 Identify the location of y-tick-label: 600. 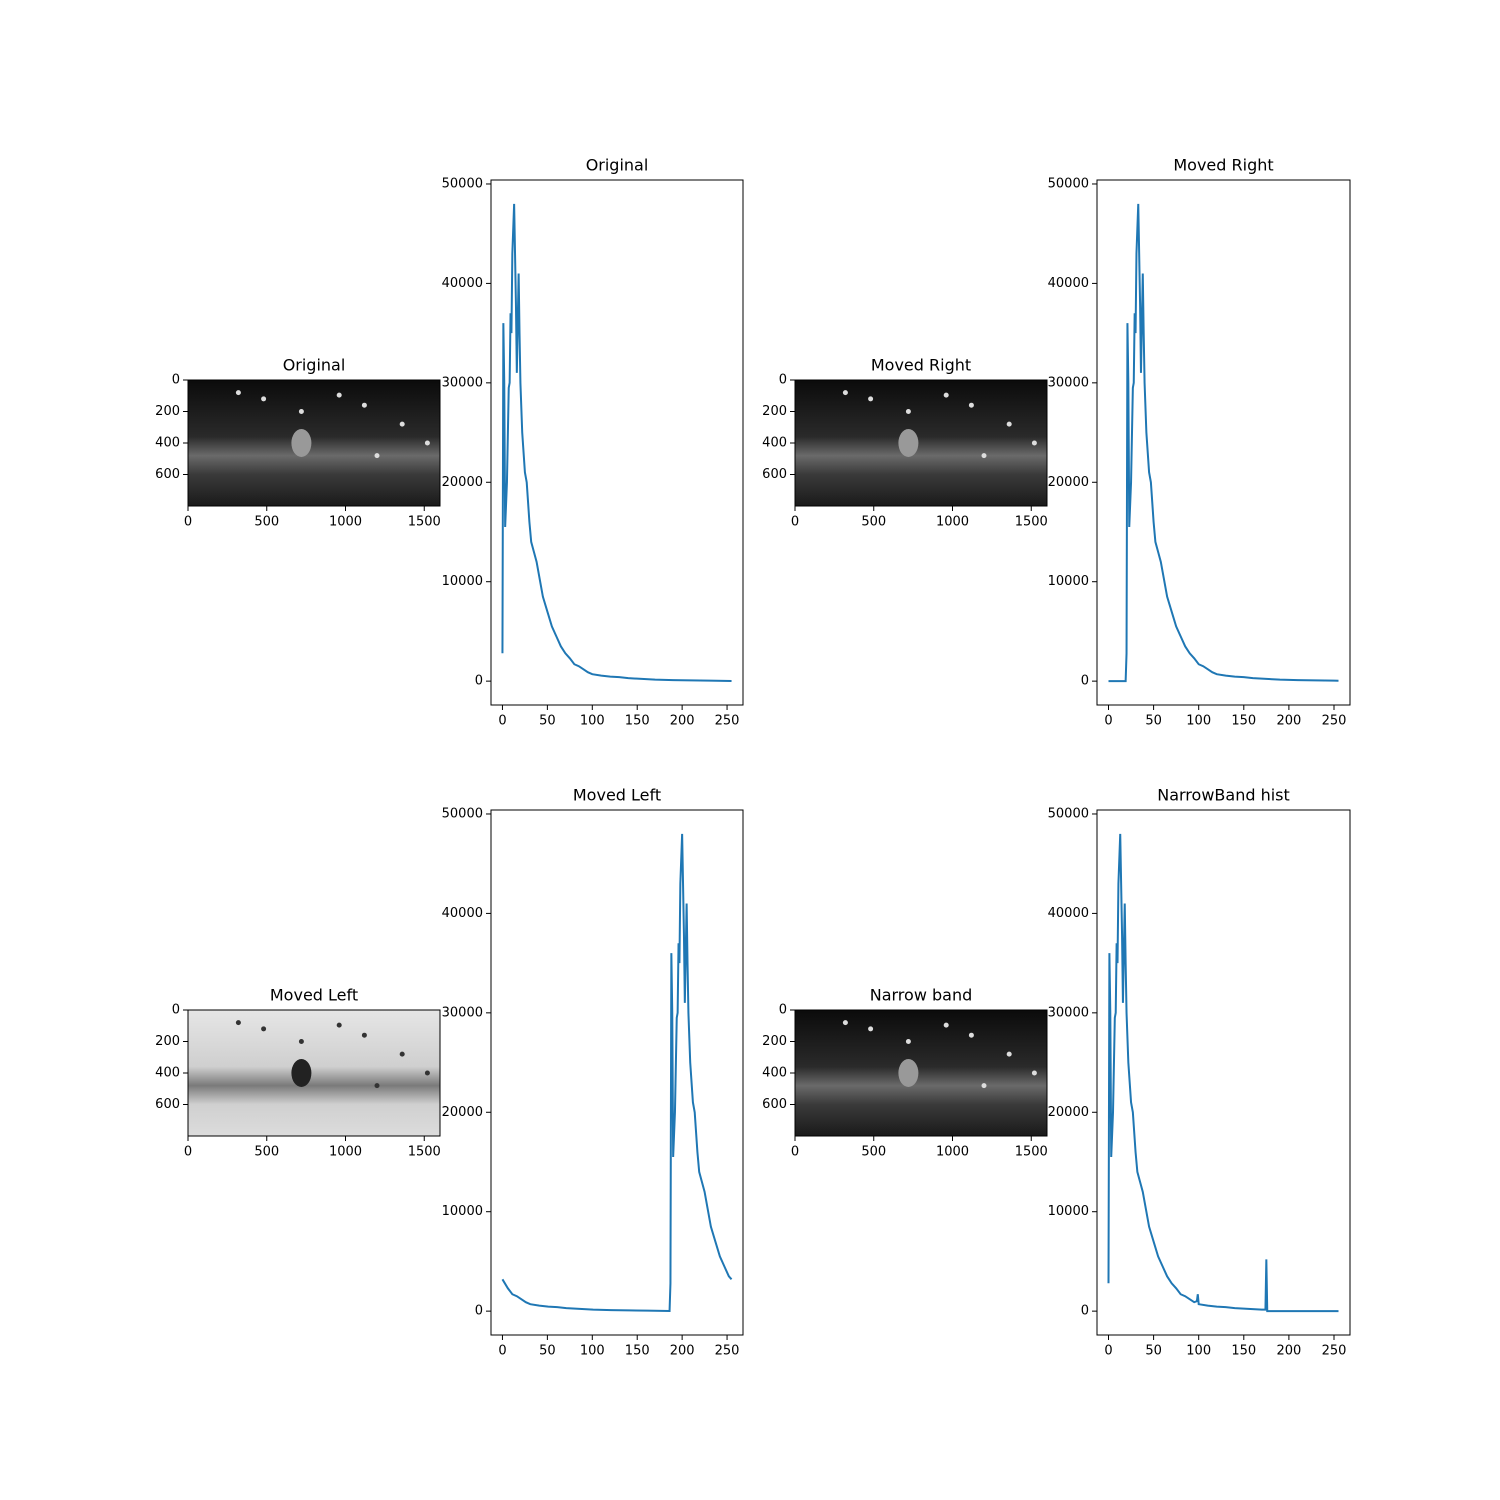
(774, 1104).